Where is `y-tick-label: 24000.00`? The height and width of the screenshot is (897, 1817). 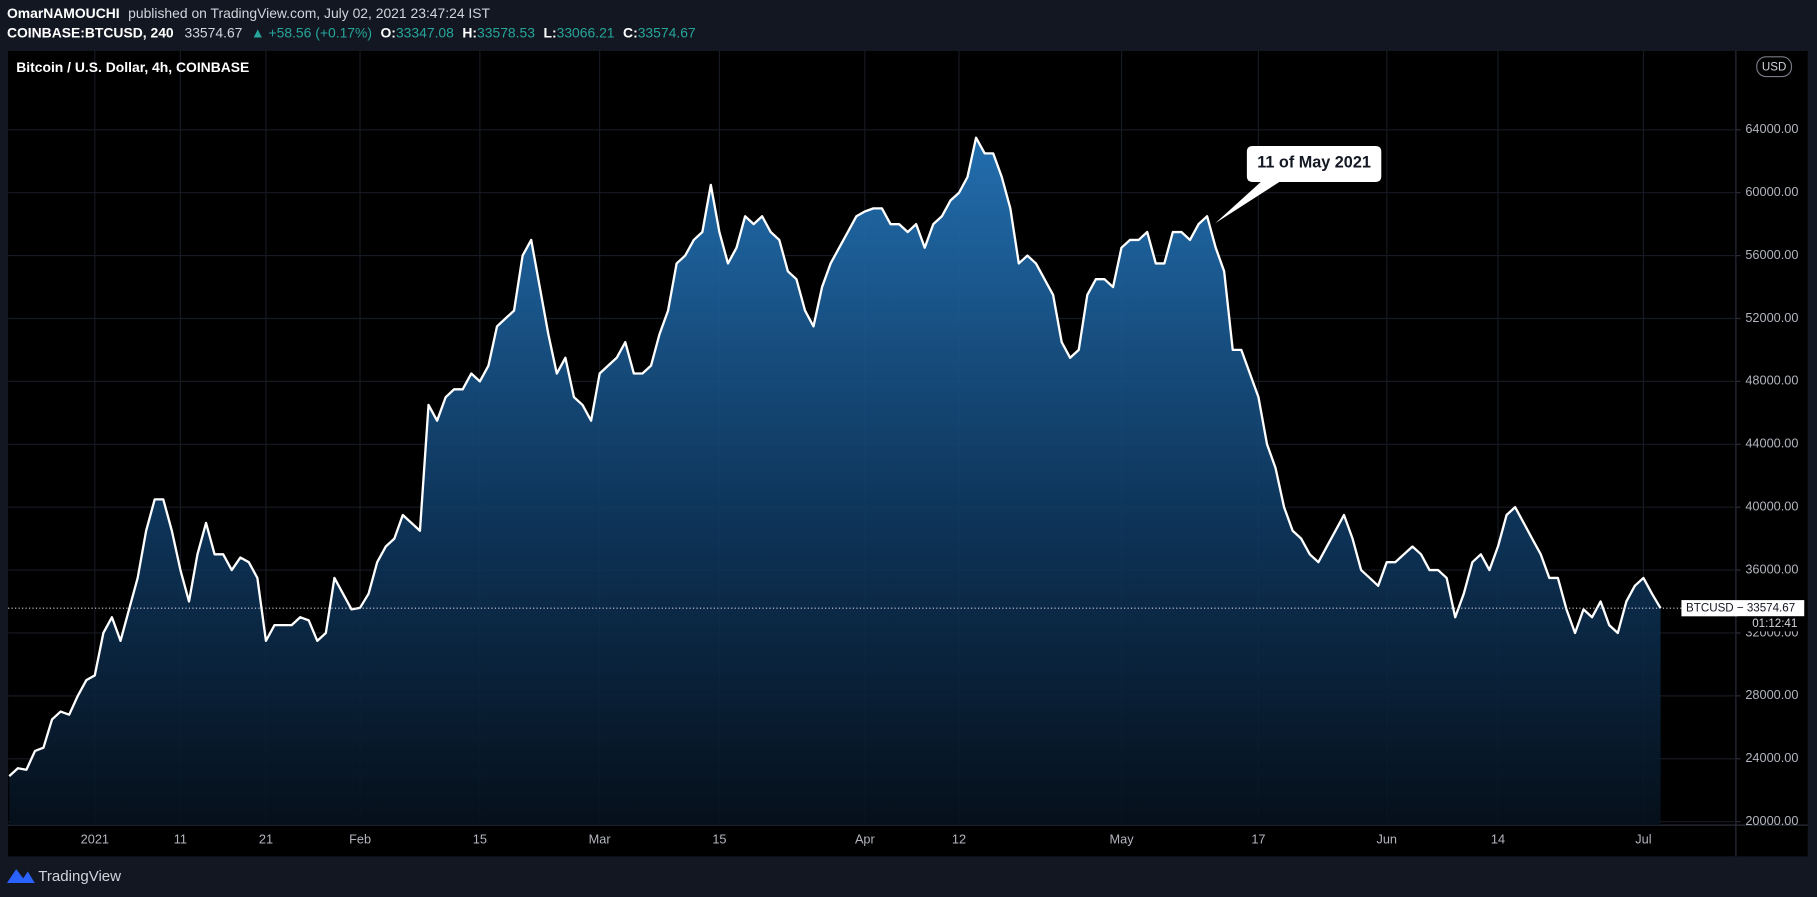 y-tick-label: 24000.00 is located at coordinates (1771, 757).